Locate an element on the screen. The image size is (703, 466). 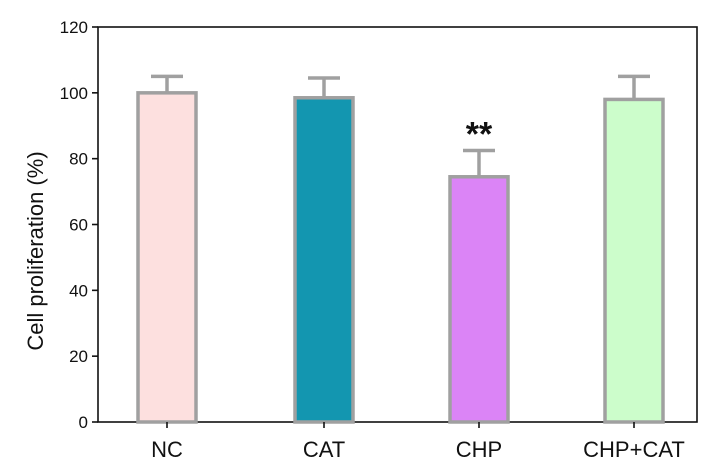
y-tick-label: 0 is located at coordinates (83, 422).